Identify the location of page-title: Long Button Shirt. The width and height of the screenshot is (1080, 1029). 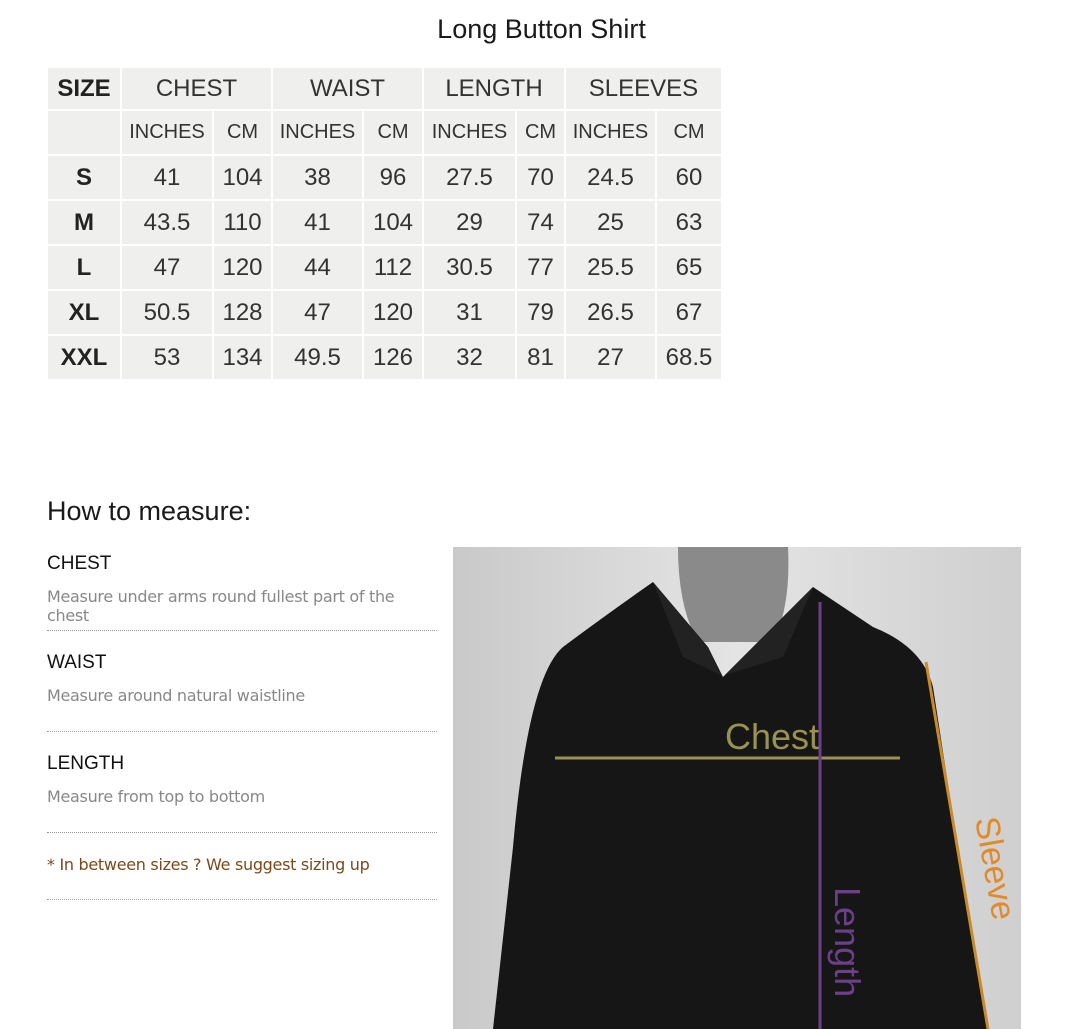
(541, 29).